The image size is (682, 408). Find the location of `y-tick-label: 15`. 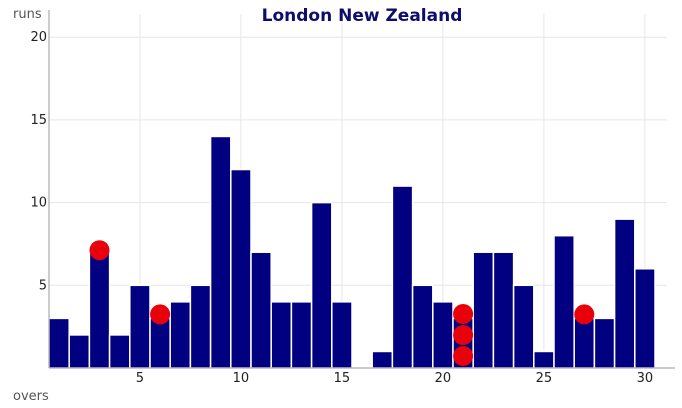

y-tick-label: 15 is located at coordinates (38, 120).